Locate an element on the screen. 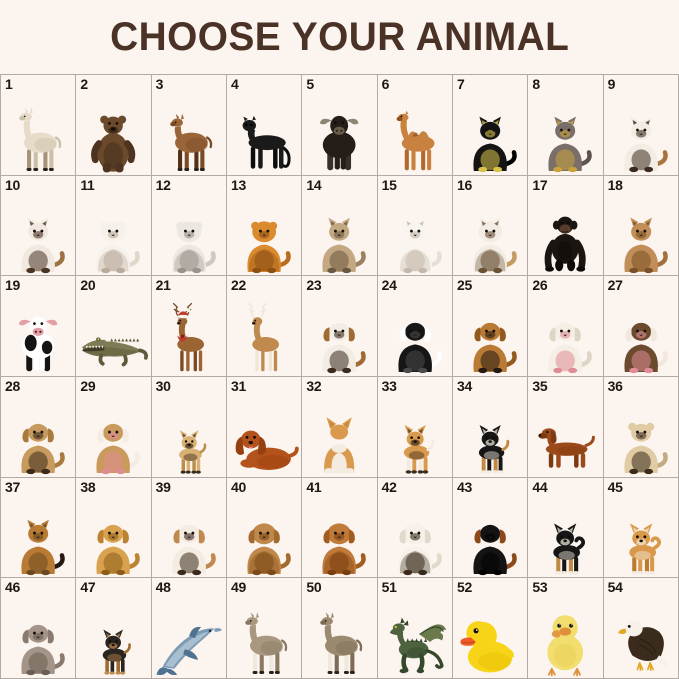  animal-number-label: 27 is located at coordinates (615, 285).